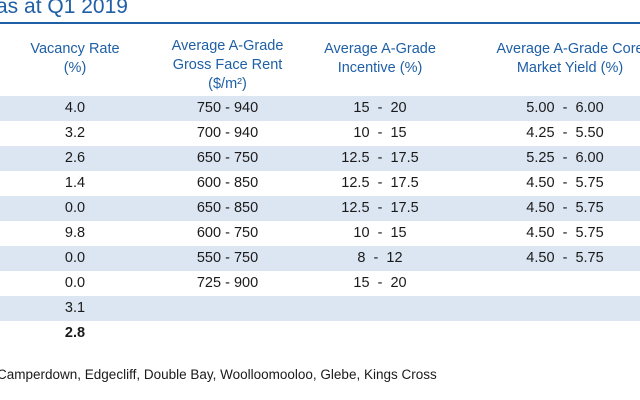 The width and height of the screenshot is (640, 400). I want to click on rent-cell: 550 - 750, so click(227, 258).